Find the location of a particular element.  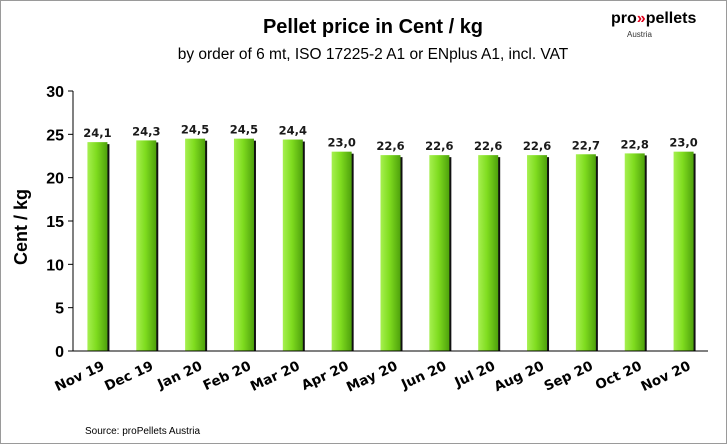

data-label: 24,4 is located at coordinates (293, 131).